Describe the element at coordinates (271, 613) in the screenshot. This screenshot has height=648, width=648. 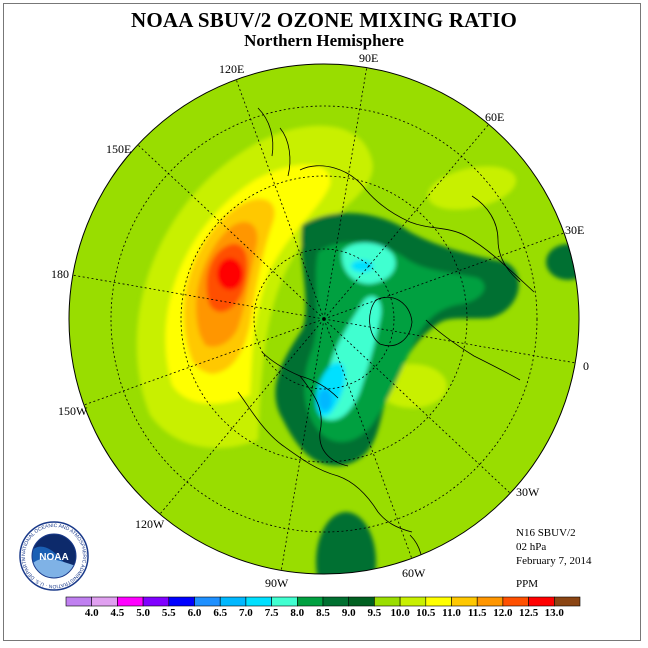
I see `color-bar-tick-label: 7.5` at that location.